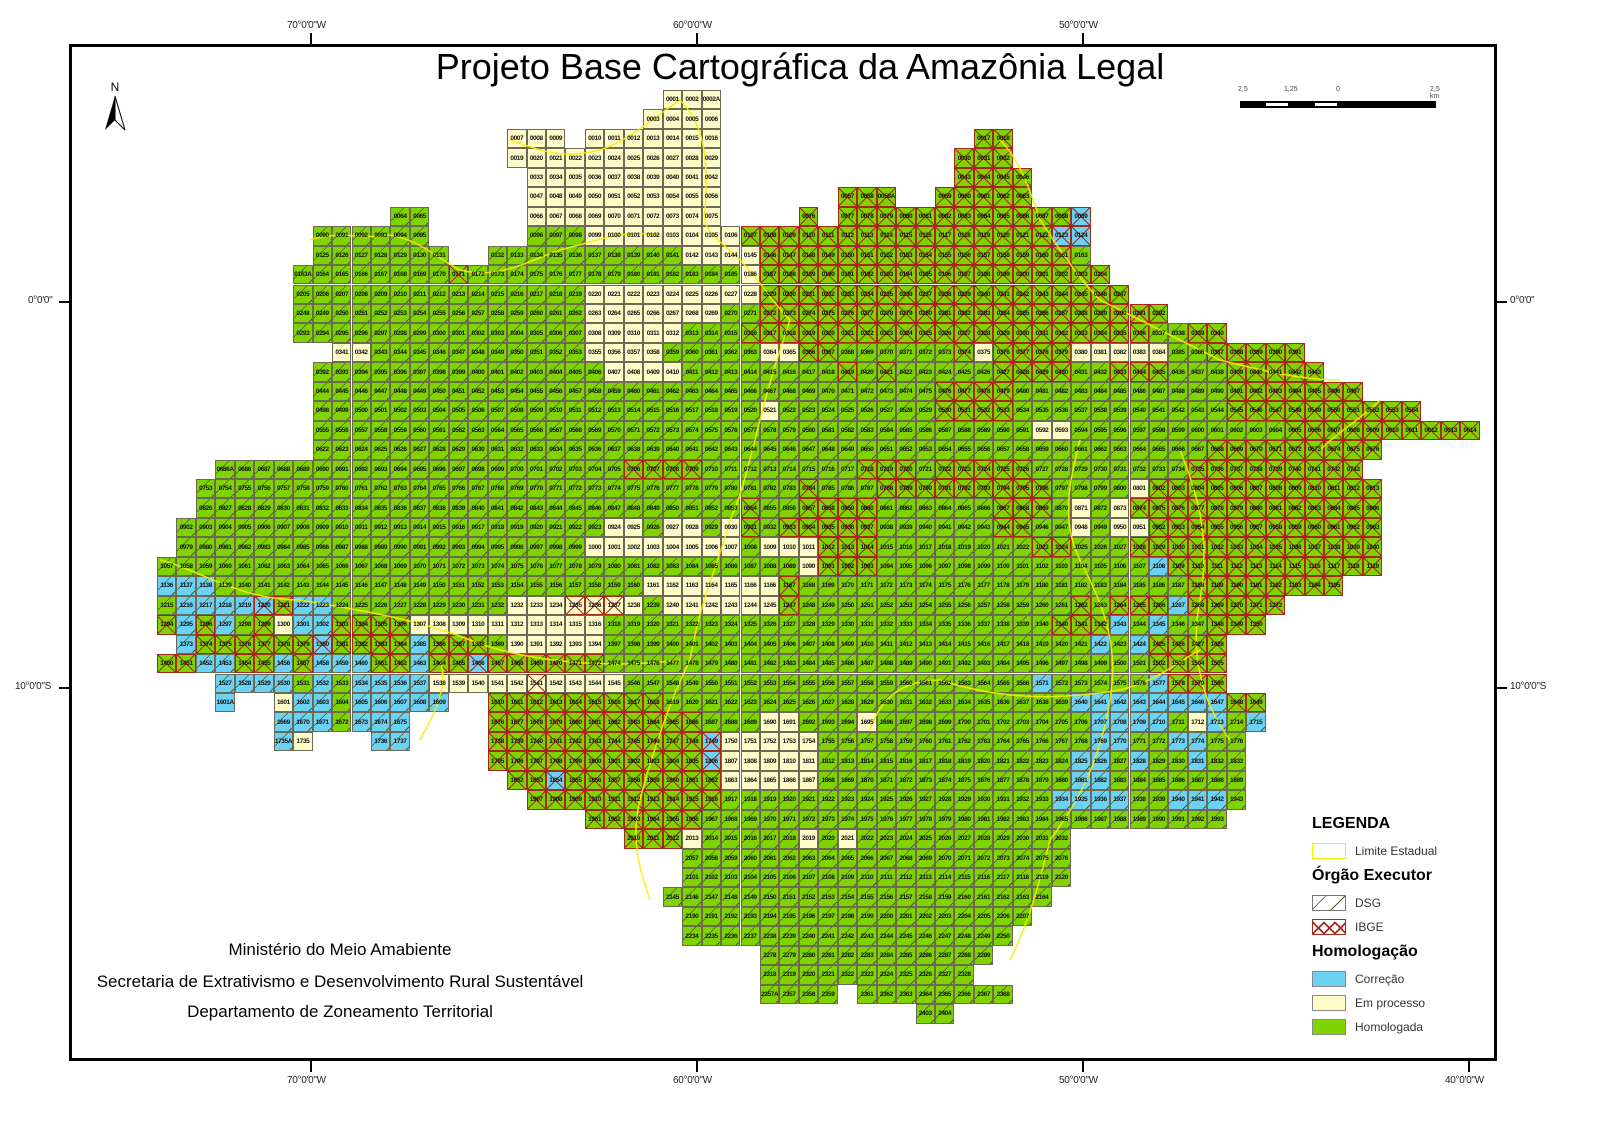 This screenshot has width=1600, height=1133. I want to click on map-sheet-cell: 0343, so click(380, 352).